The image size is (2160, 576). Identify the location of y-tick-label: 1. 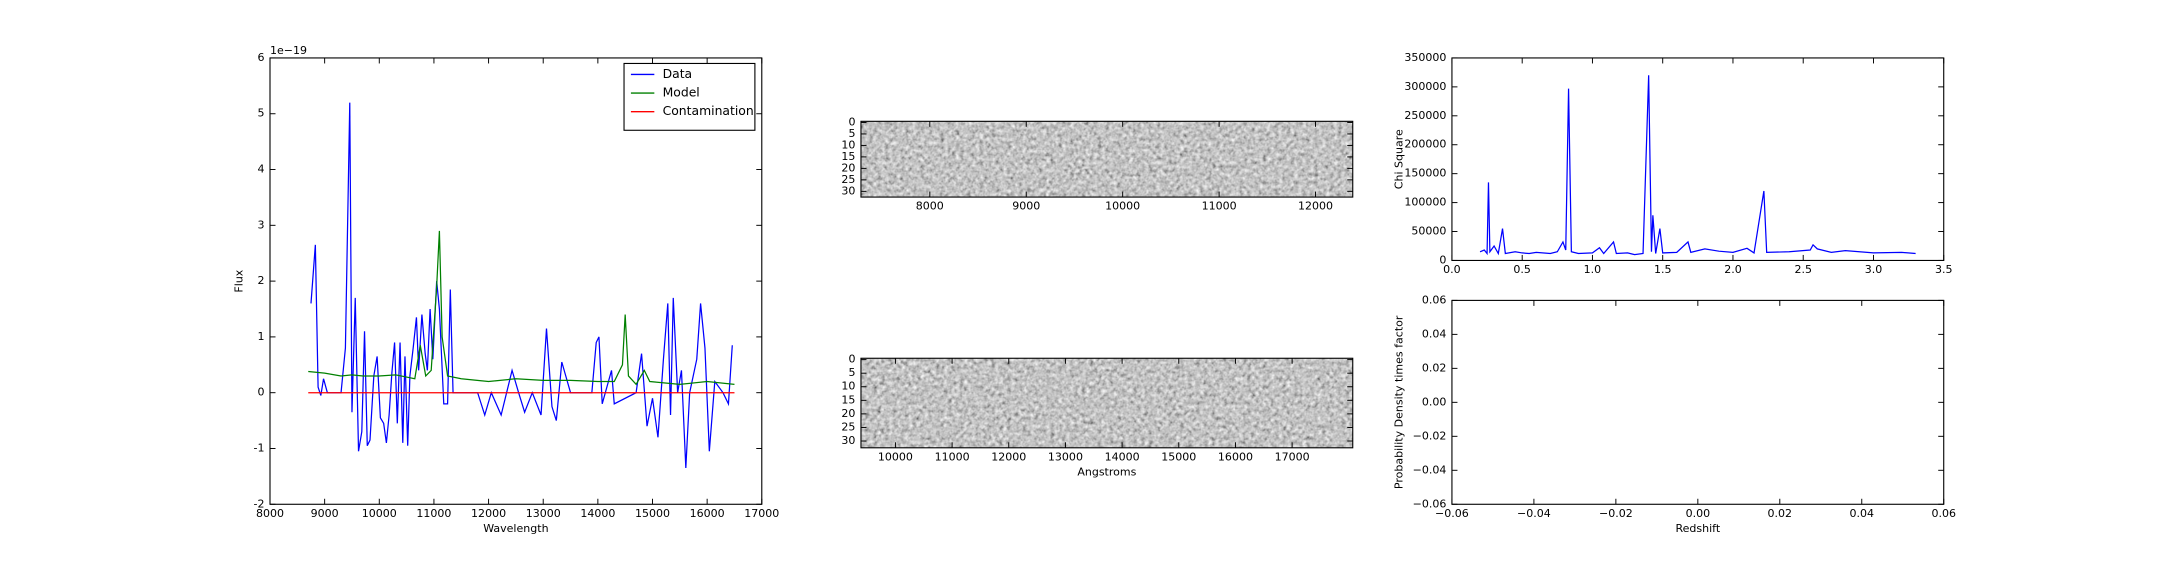
(260, 336).